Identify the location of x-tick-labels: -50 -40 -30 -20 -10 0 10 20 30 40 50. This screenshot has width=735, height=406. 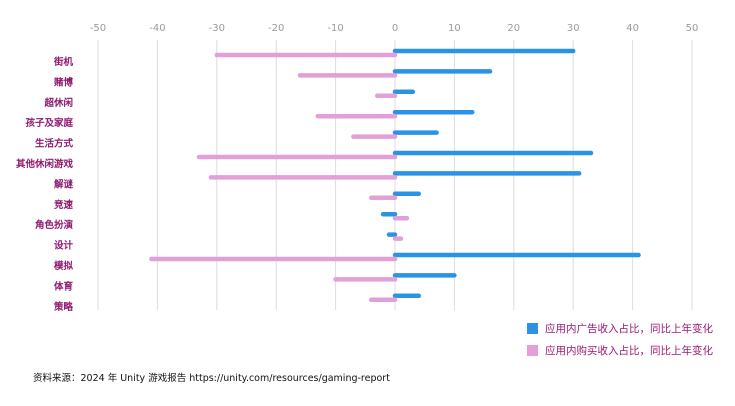
(394, 28).